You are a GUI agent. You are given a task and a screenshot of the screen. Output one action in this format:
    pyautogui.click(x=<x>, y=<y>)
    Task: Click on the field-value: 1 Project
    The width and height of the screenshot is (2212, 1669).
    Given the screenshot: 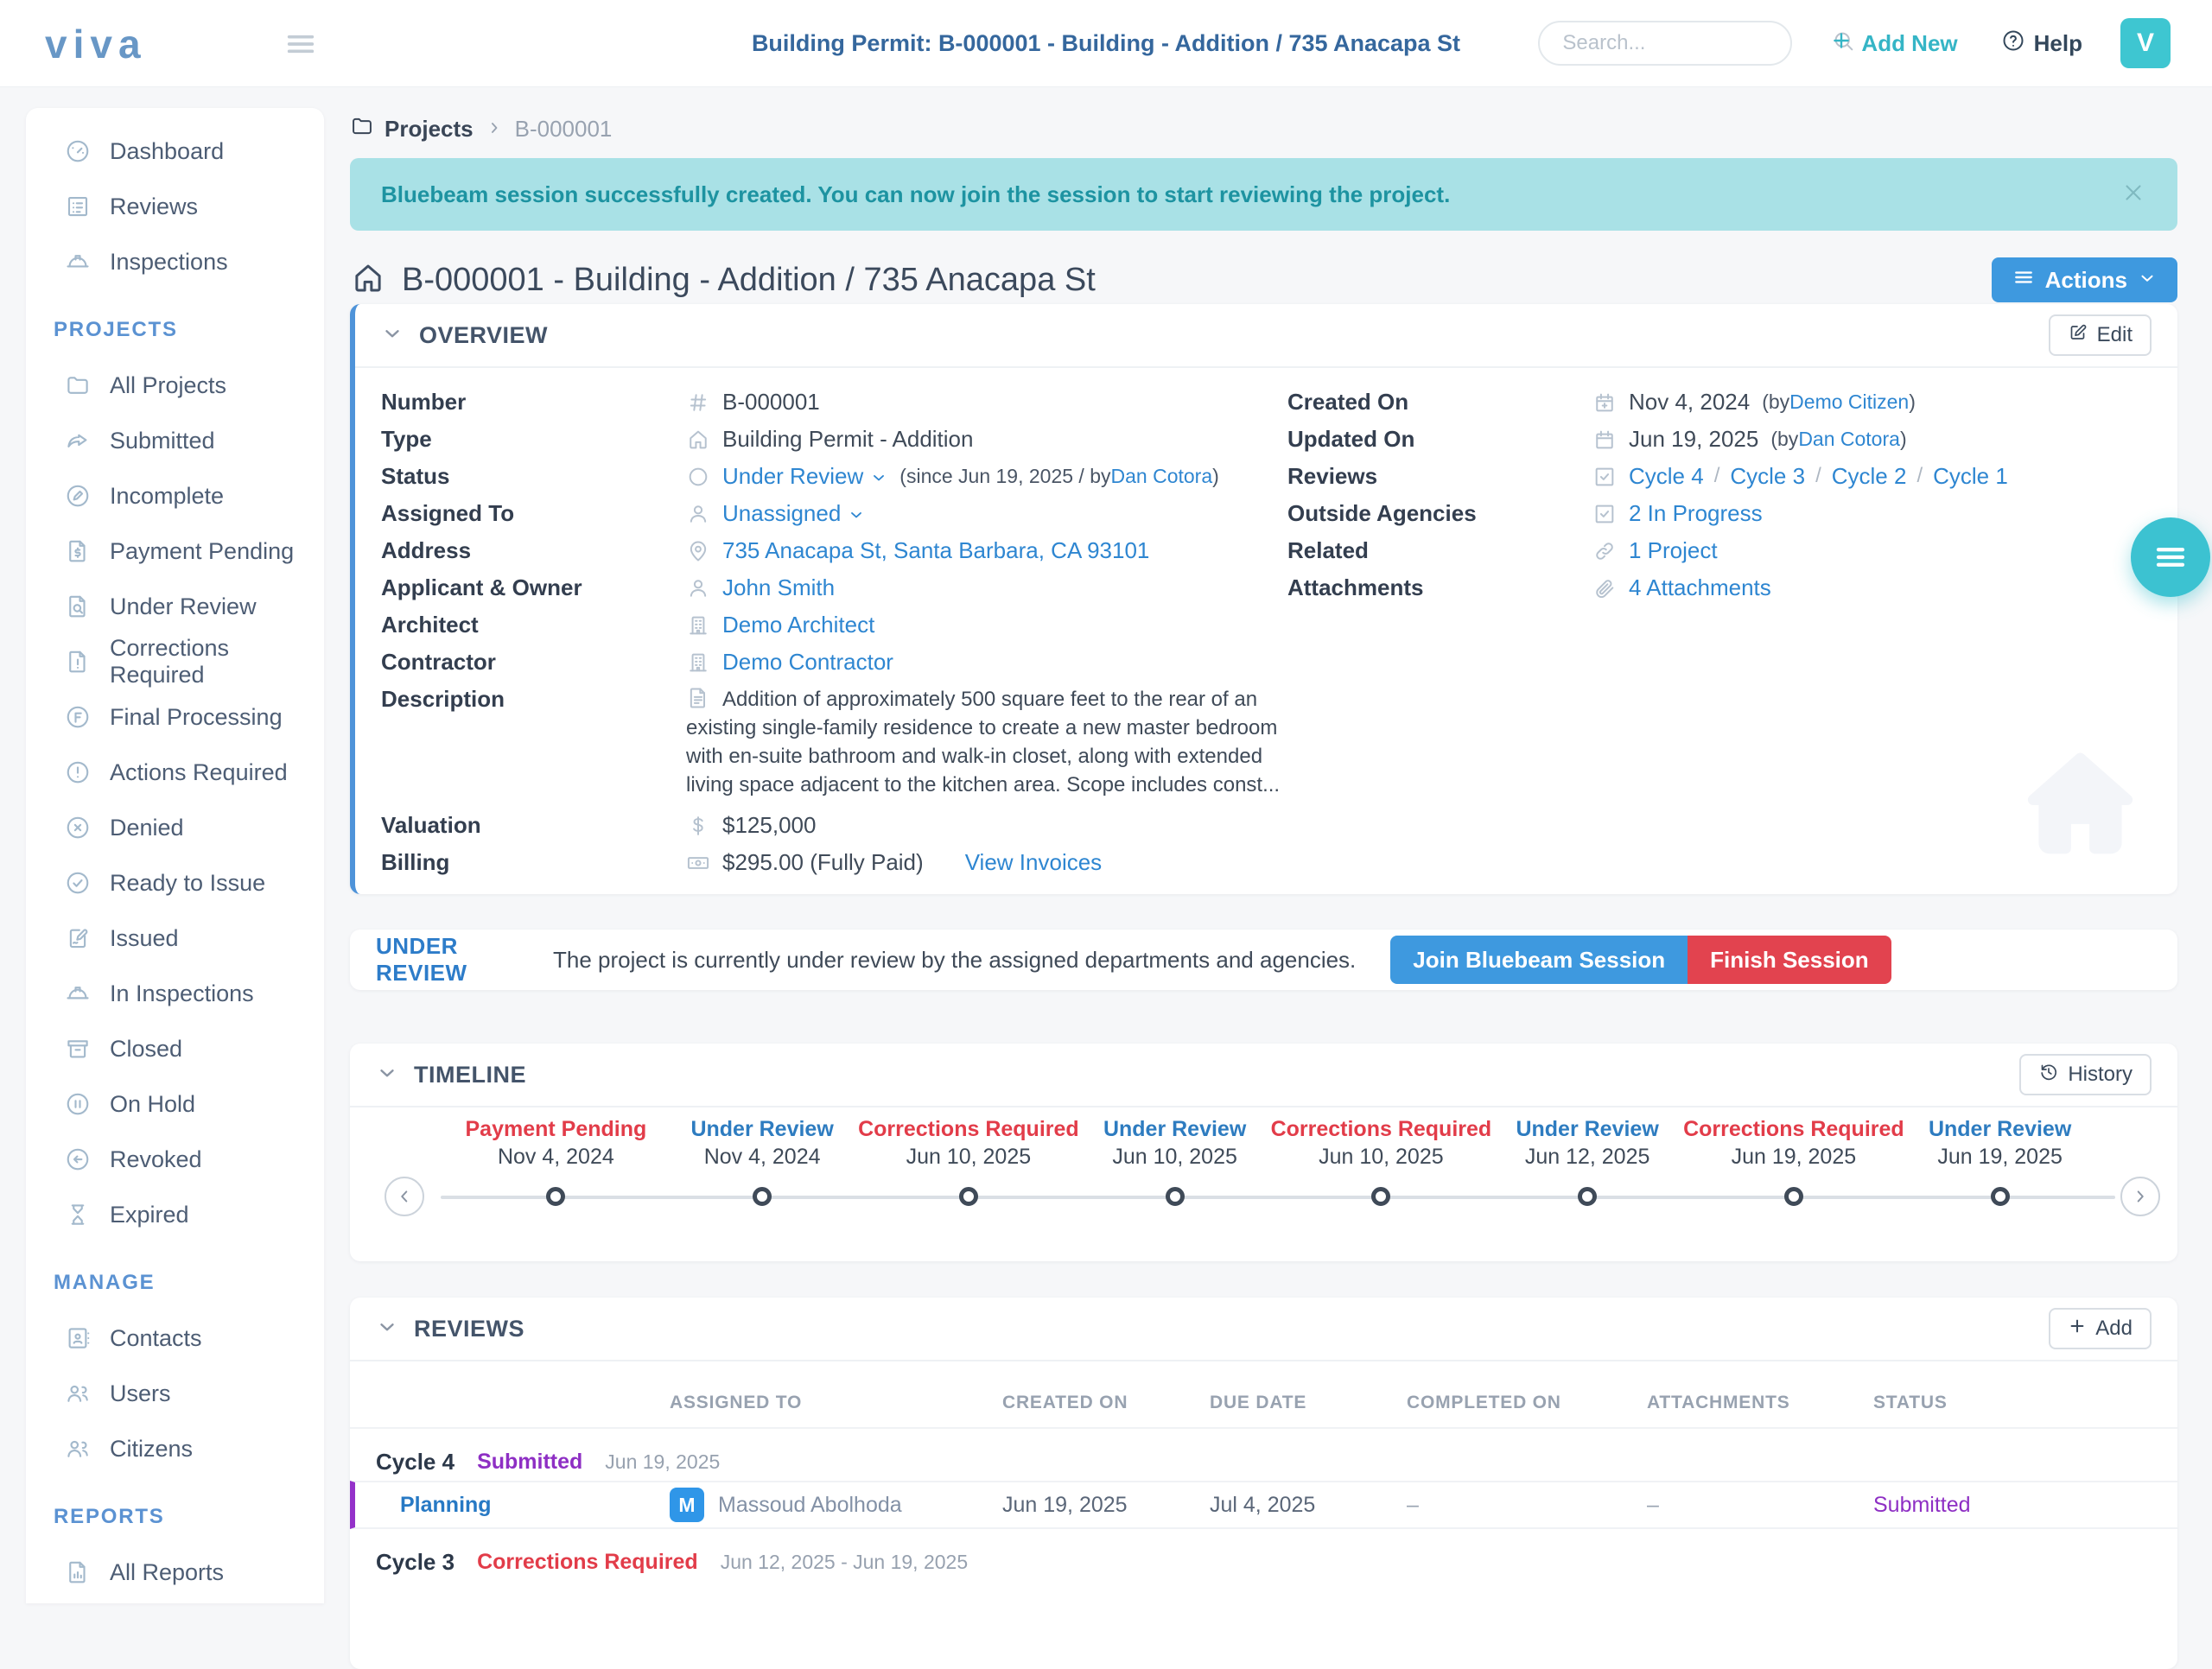 What is the action you would take?
    pyautogui.click(x=1655, y=550)
    